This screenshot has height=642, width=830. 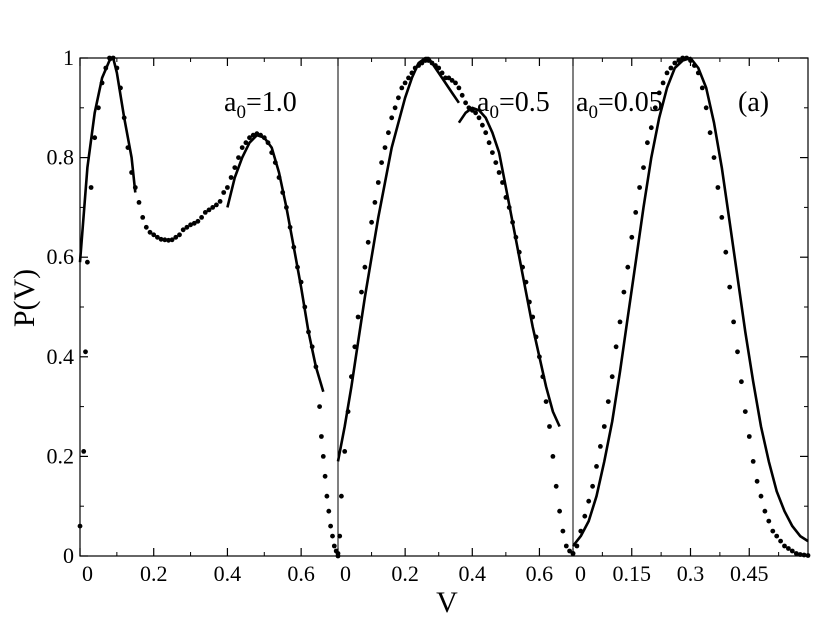 What do you see at coordinates (619, 105) in the screenshot?
I see `panel-annotation: a0=0.05` at bounding box center [619, 105].